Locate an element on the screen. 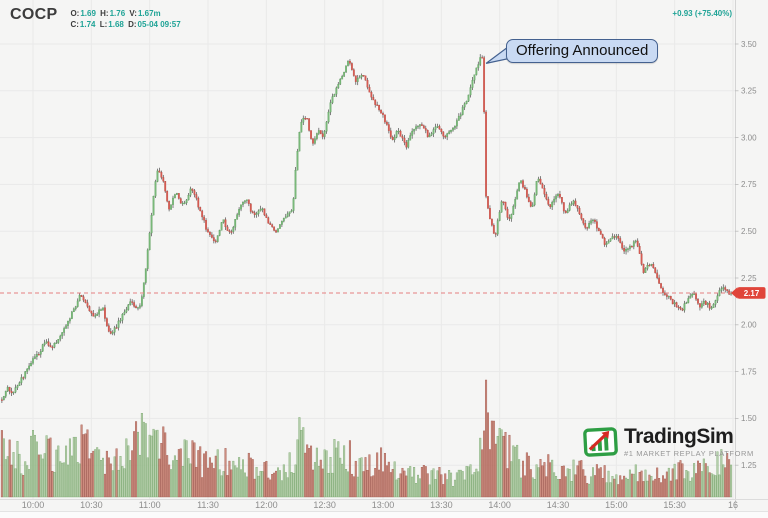  time-axis-label: 13:30 is located at coordinates (441, 505).